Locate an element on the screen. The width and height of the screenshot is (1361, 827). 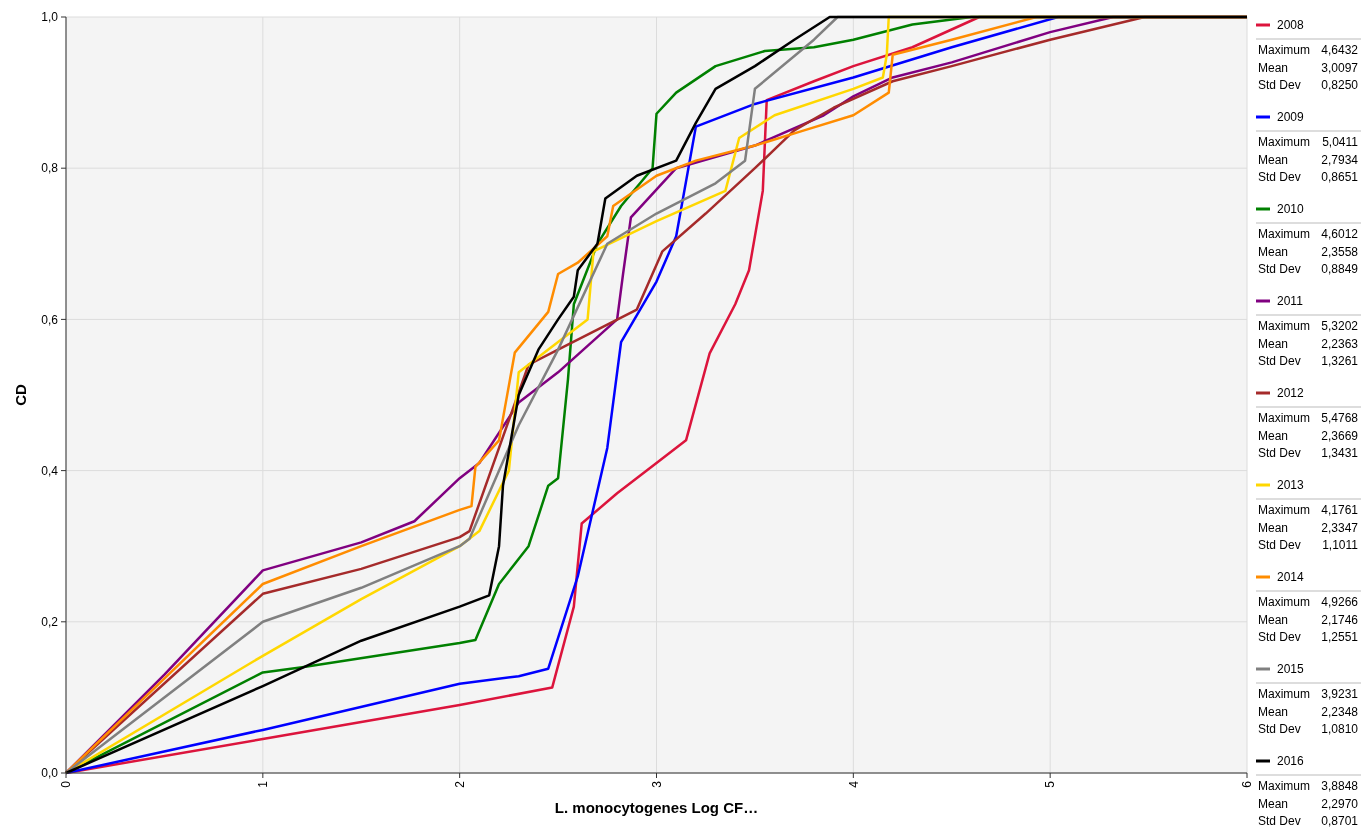
x-tick-label: 6 is located at coordinates (1247, 784).